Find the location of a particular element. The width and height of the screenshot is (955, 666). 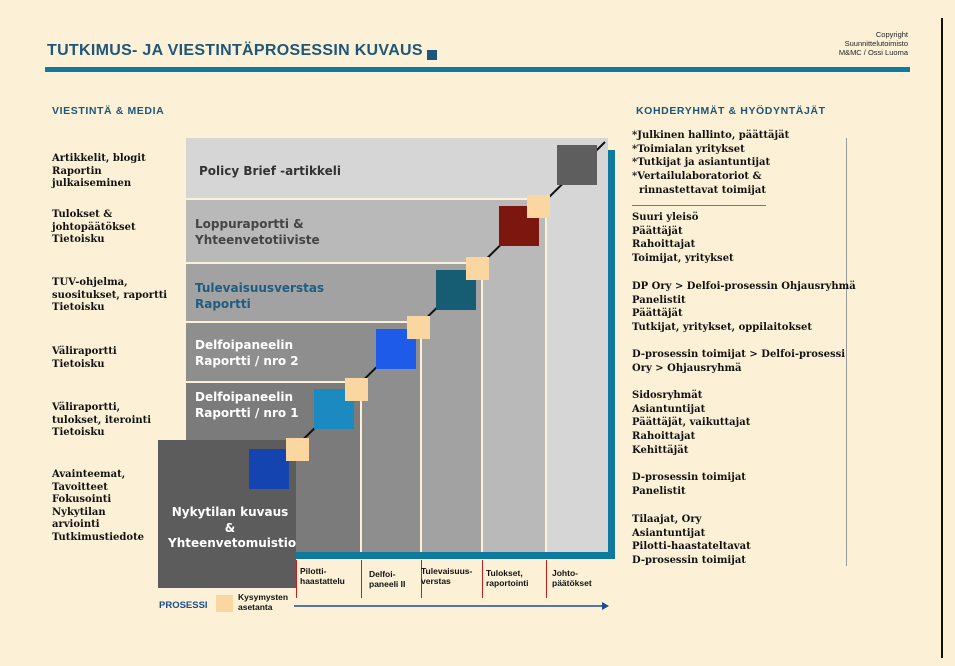

panel-label-policy-brief: Policy Brief -artikkeli is located at coordinates (270, 172).